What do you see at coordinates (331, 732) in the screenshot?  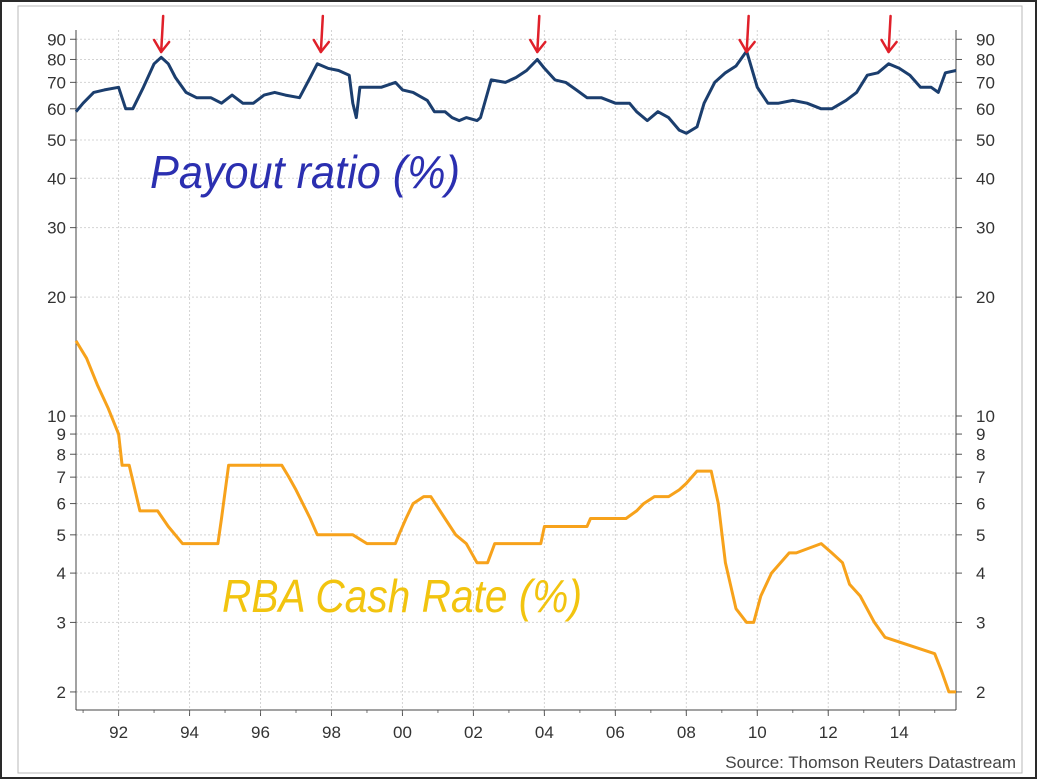 I see `x-tick-label: 98` at bounding box center [331, 732].